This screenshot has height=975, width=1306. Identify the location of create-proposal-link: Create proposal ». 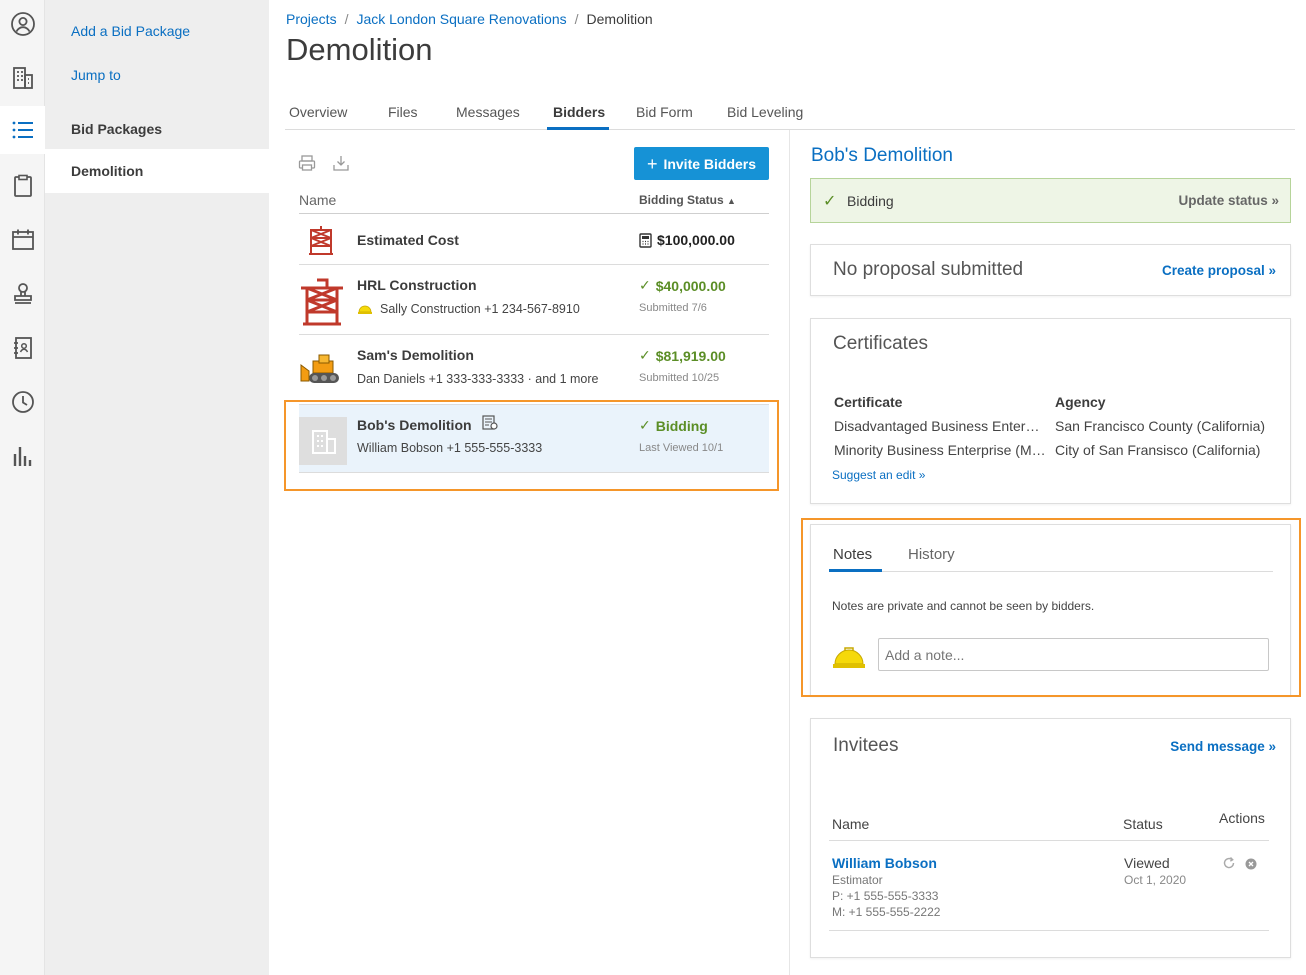
(1218, 270).